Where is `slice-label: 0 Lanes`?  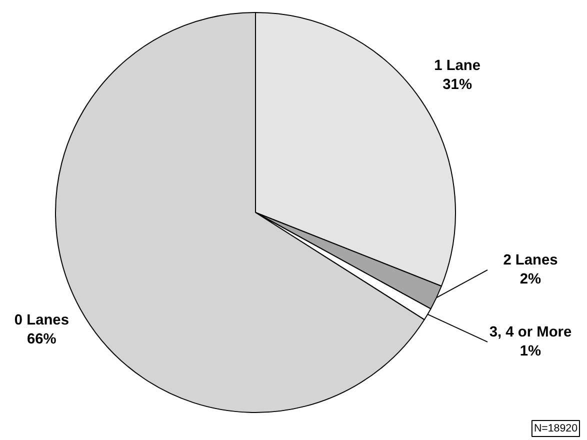
slice-label: 0 Lanes is located at coordinates (41, 320).